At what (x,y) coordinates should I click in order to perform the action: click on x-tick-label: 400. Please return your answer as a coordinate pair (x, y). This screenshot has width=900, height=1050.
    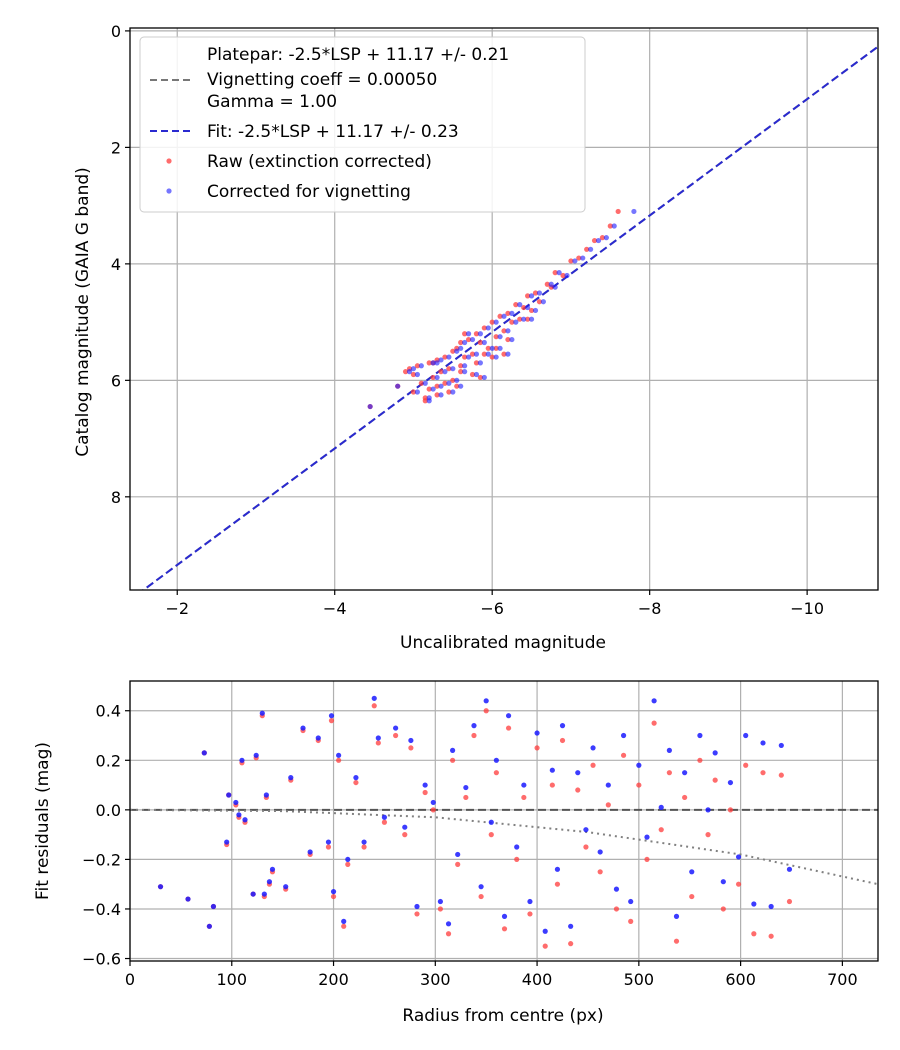
    Looking at the image, I should click on (537, 979).